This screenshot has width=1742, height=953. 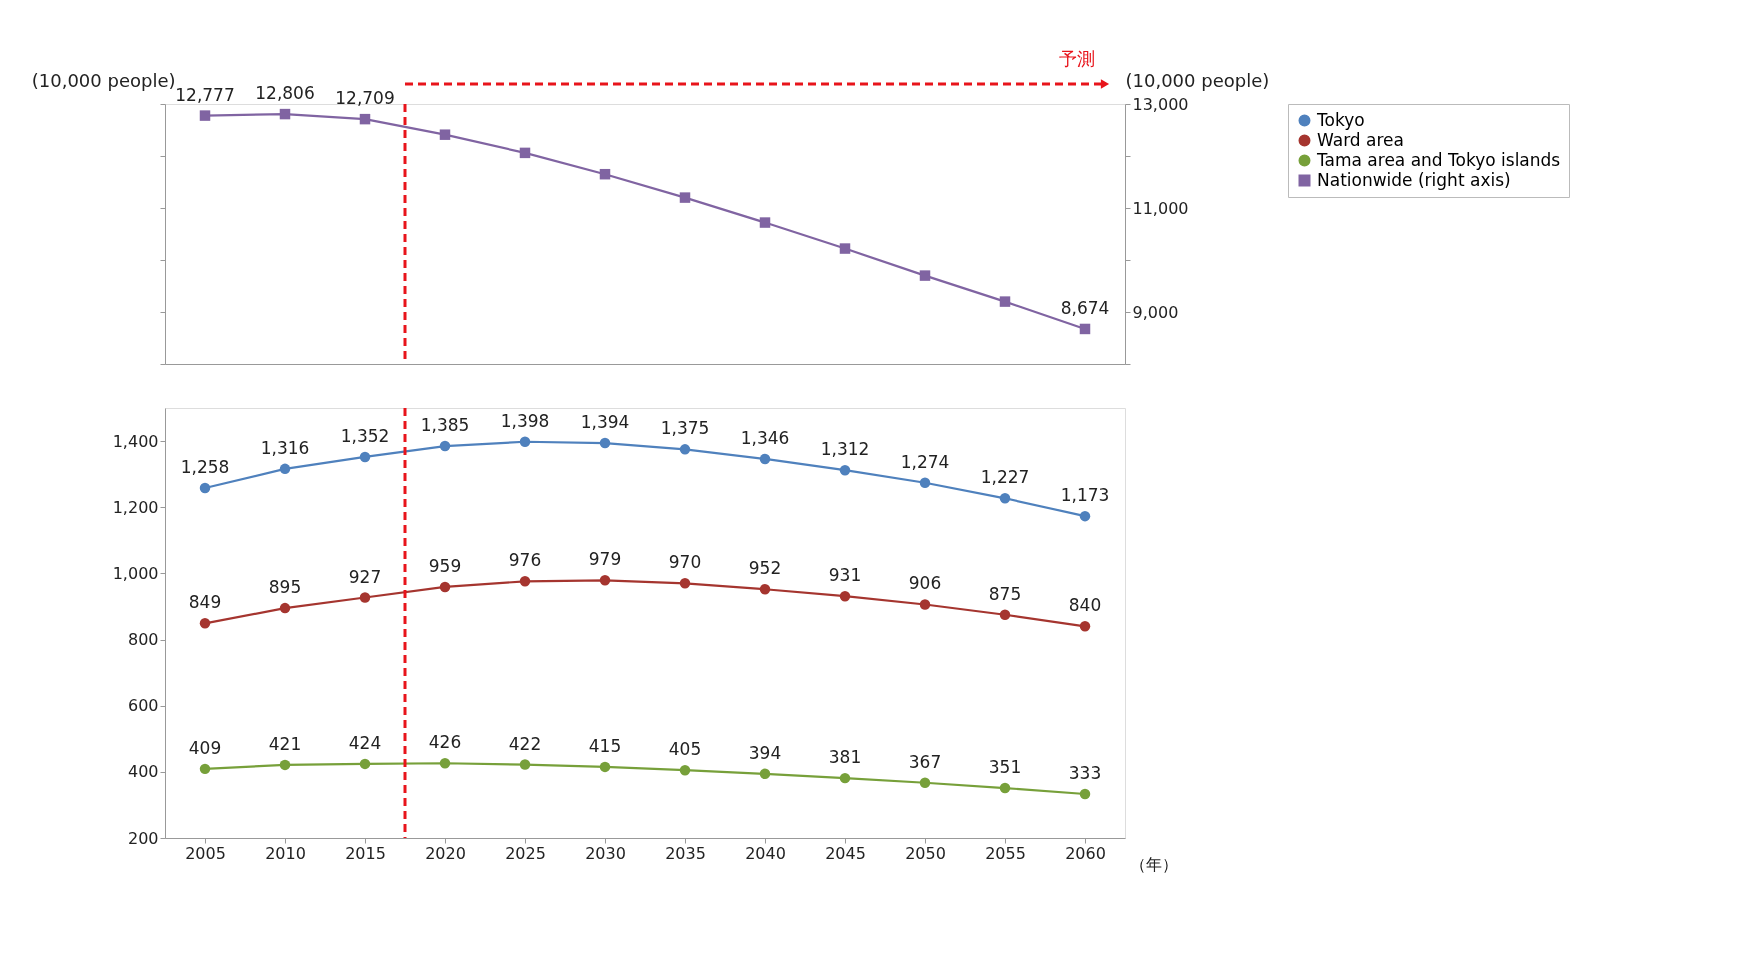 What do you see at coordinates (285, 447) in the screenshot?
I see `data-label: 1,316` at bounding box center [285, 447].